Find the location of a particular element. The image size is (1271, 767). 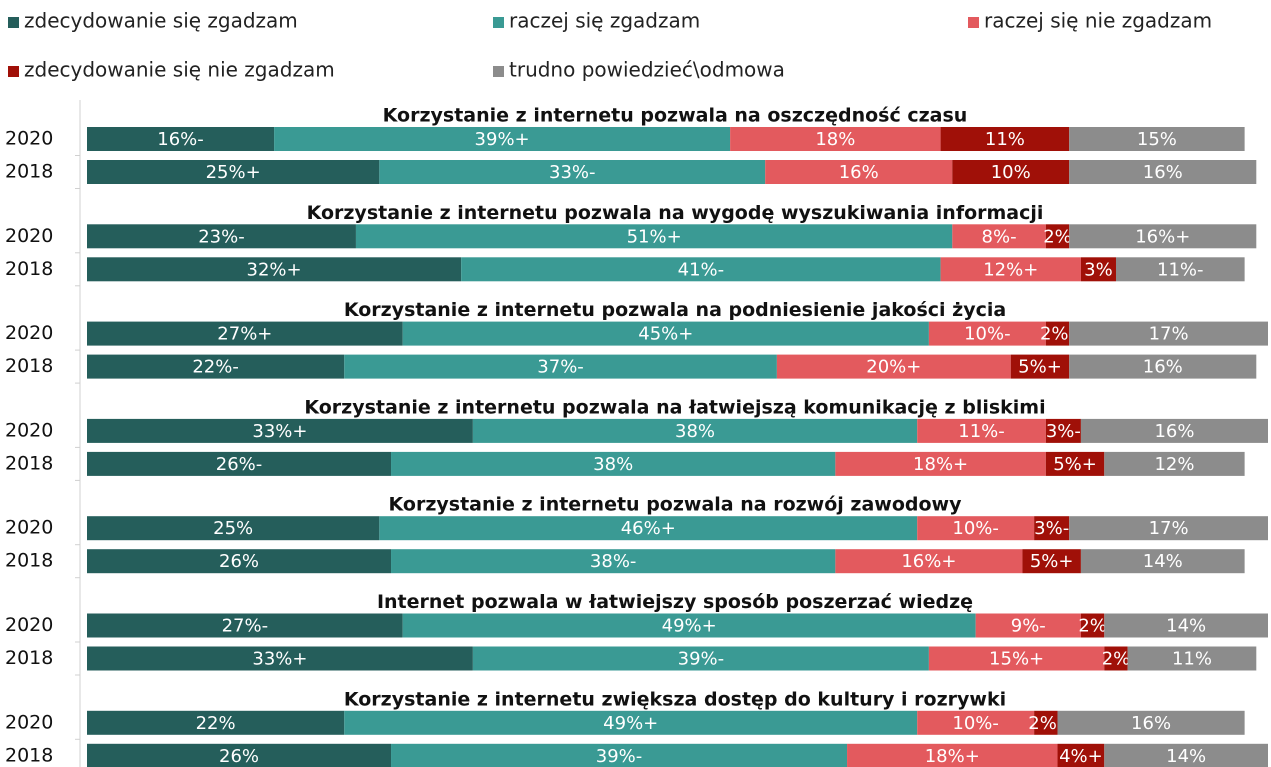

value-label: 15%+ is located at coordinates (1016, 659).